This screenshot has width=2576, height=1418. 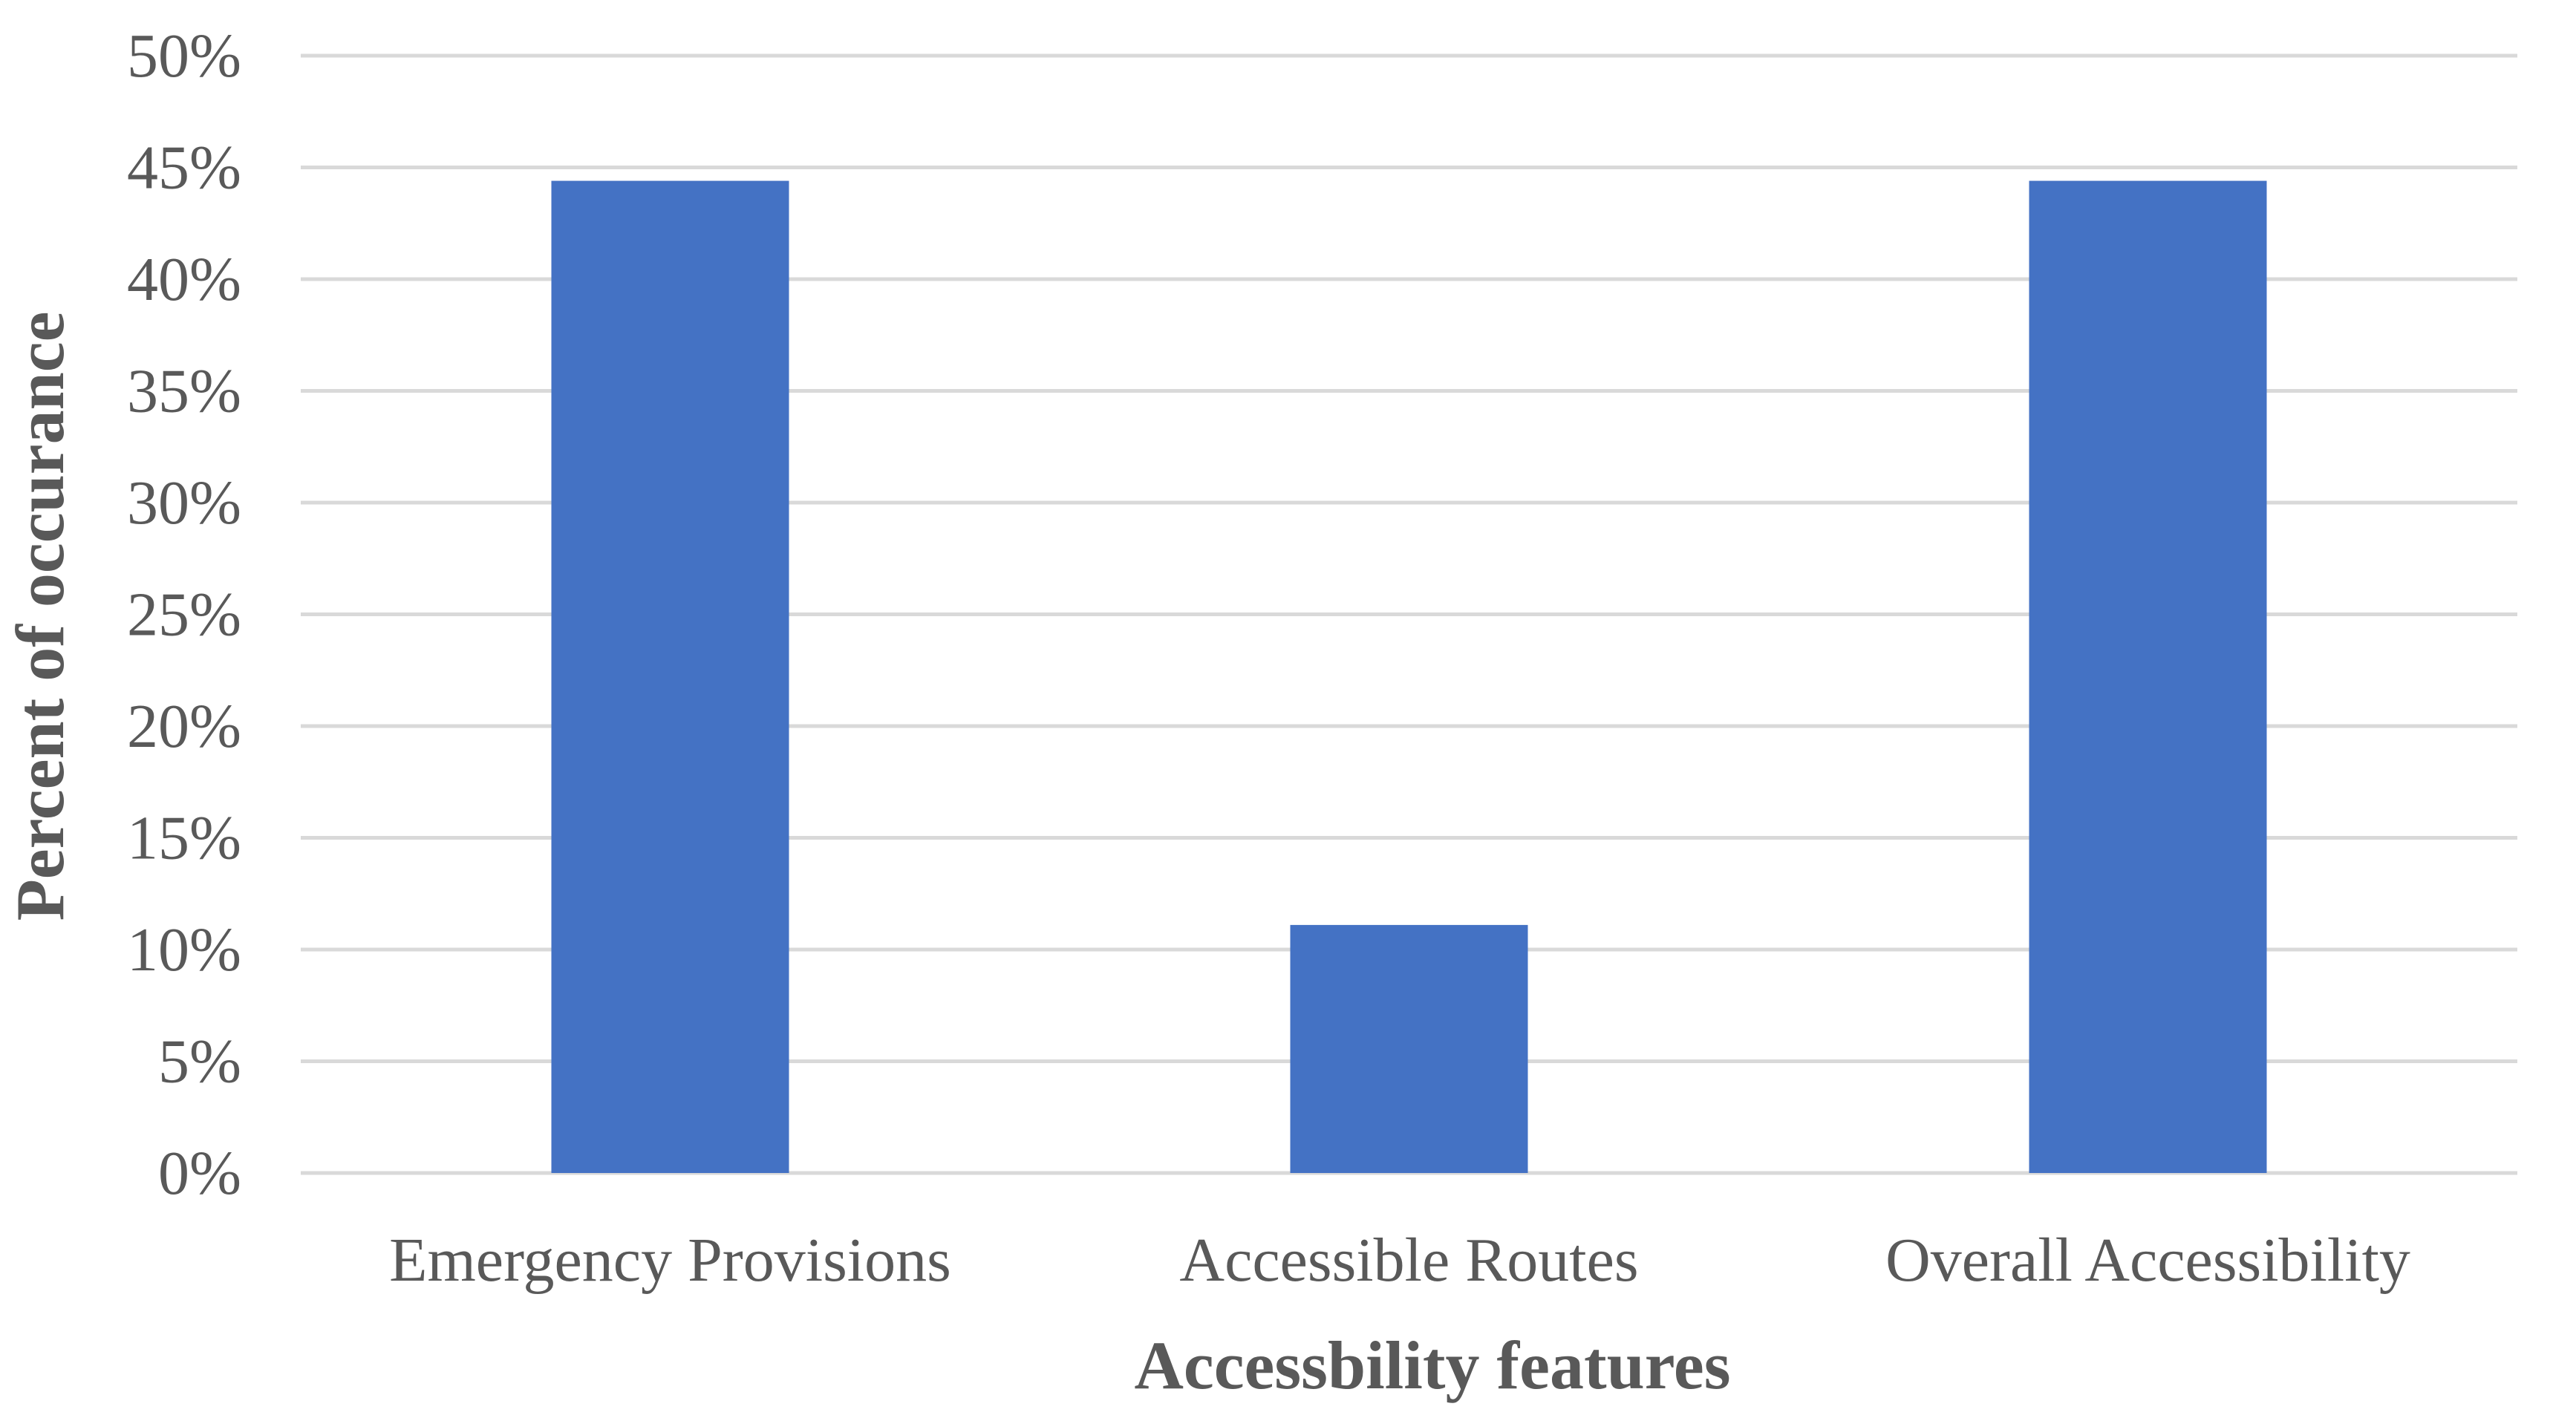 I want to click on y-tick-label: 50%, so click(x=184, y=56).